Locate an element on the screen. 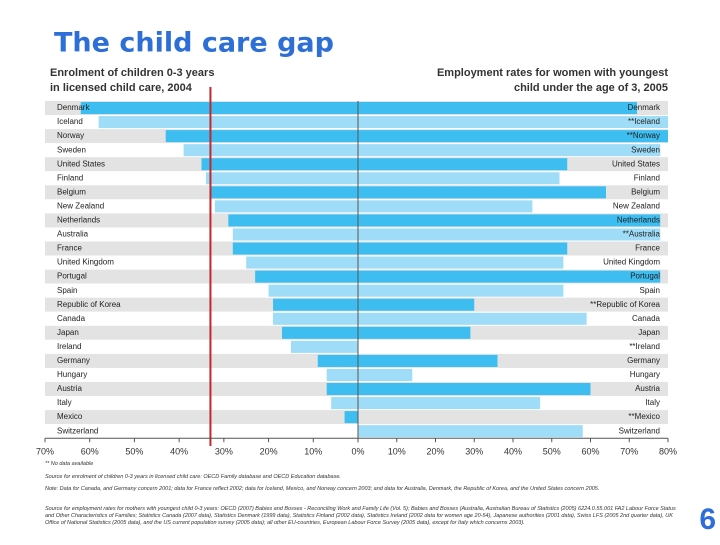 The width and height of the screenshot is (720, 545). category-label: Mexico is located at coordinates (70, 416).